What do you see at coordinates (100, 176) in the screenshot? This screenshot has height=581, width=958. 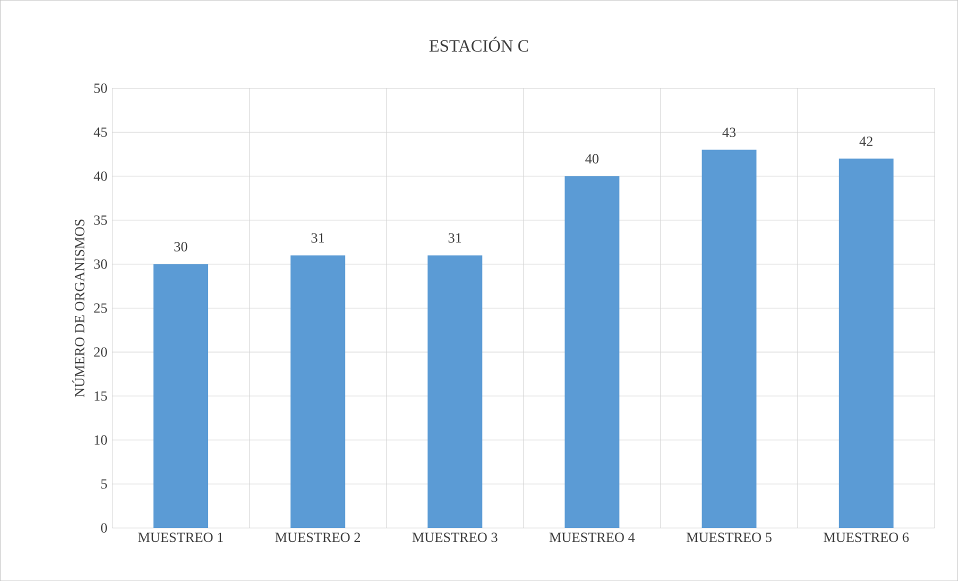 I see `y-tick-label: 40` at bounding box center [100, 176].